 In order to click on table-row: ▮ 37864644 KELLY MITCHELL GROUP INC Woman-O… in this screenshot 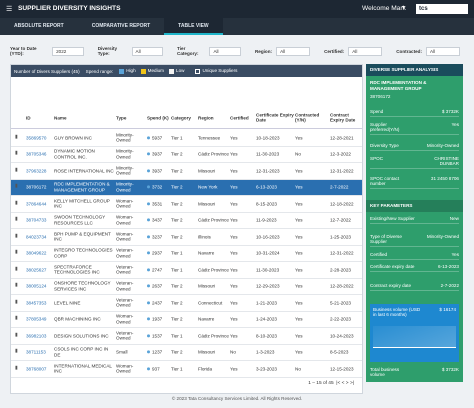, I will do `click(186, 204)`.